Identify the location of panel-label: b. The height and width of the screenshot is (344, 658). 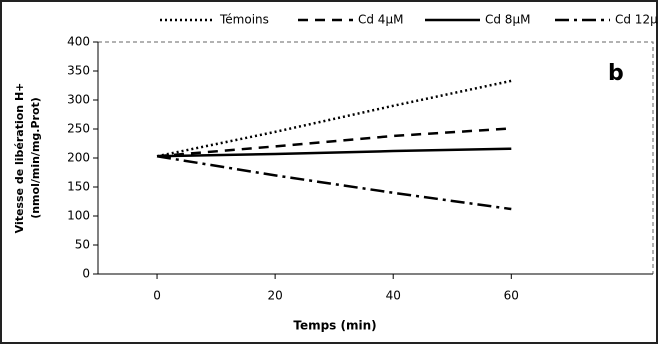
(616, 73).